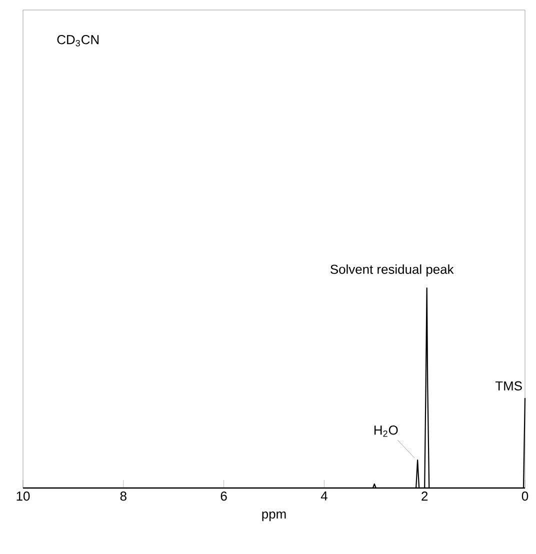 The height and width of the screenshot is (554, 536). Describe the element at coordinates (525, 496) in the screenshot. I see `x-tick-label: 0` at that location.